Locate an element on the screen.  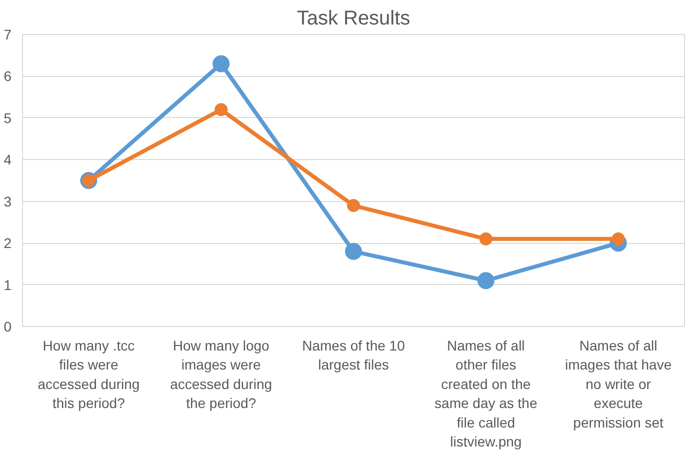
y-tick-label: 7 is located at coordinates (8, 34).